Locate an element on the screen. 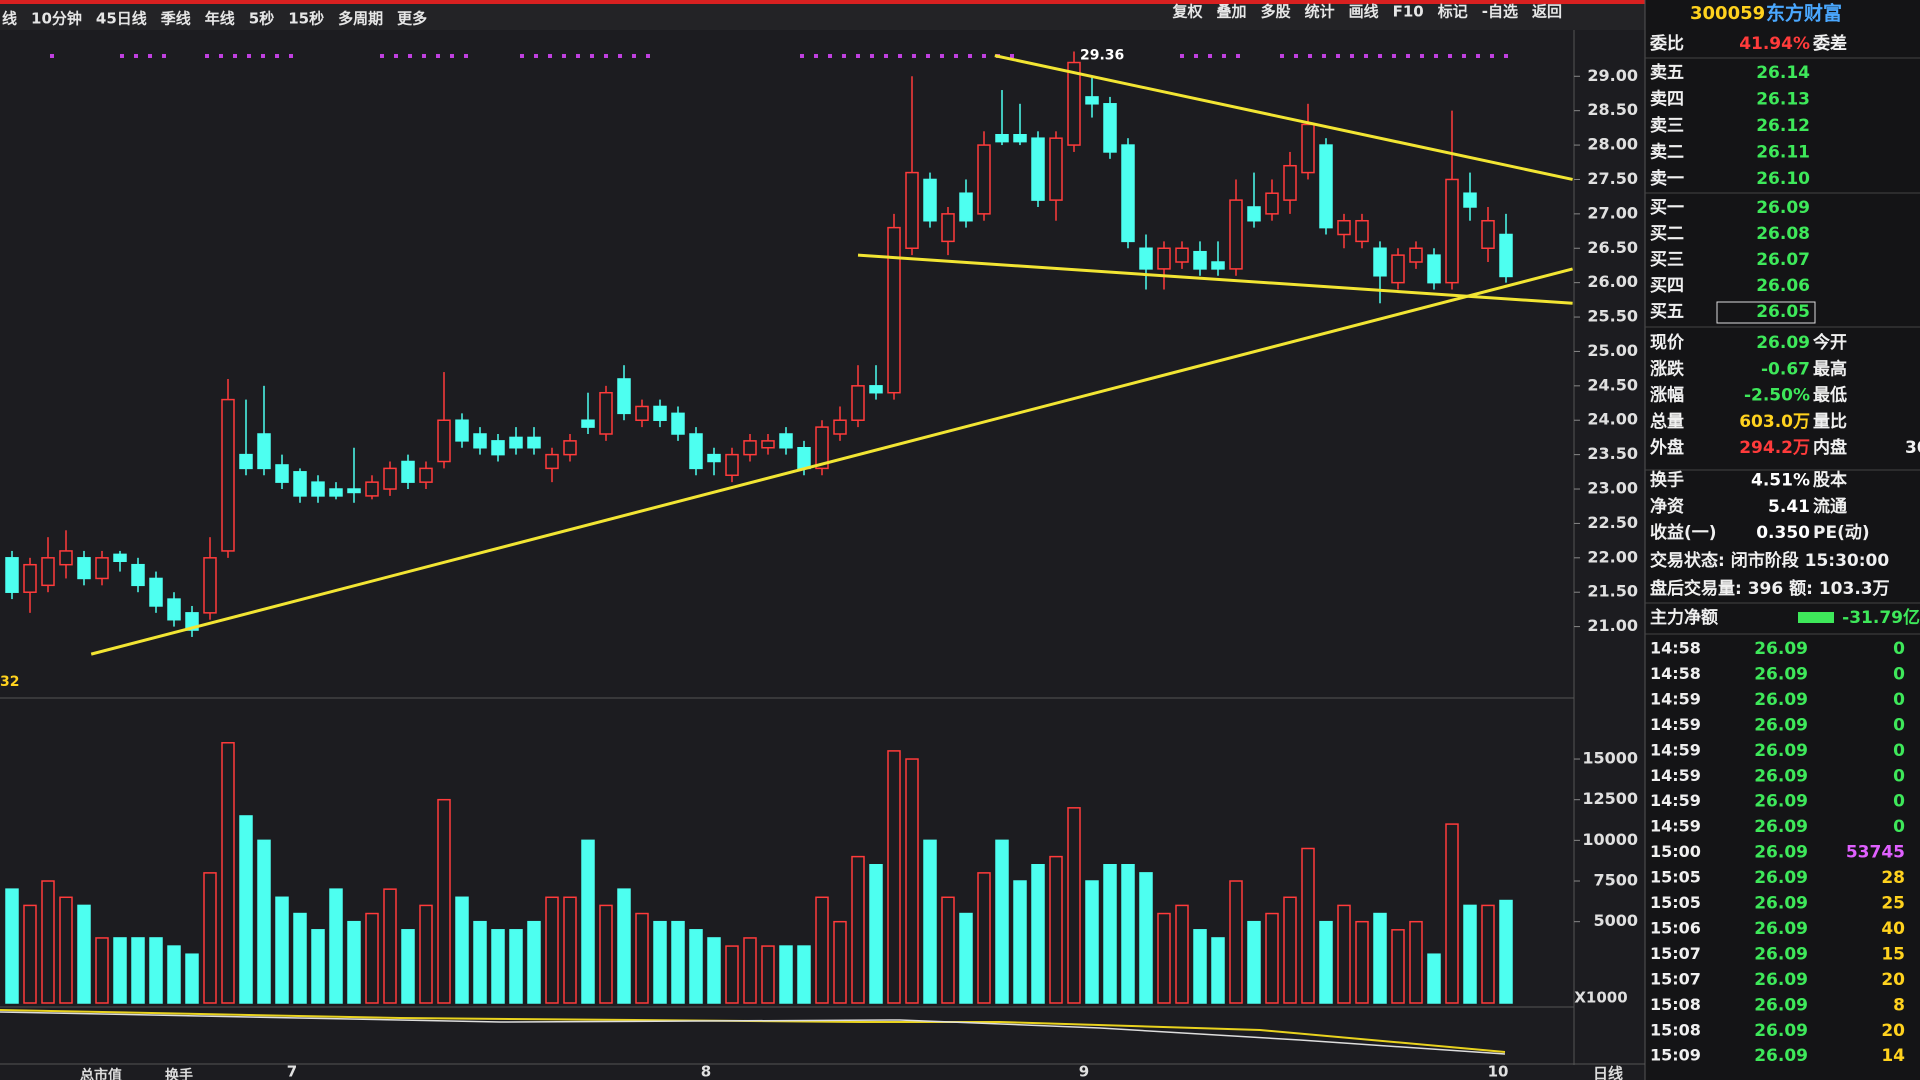 Image resolution: width=1920 pixels, height=1080 pixels. trade-time: 15:05 is located at coordinates (1675, 877).